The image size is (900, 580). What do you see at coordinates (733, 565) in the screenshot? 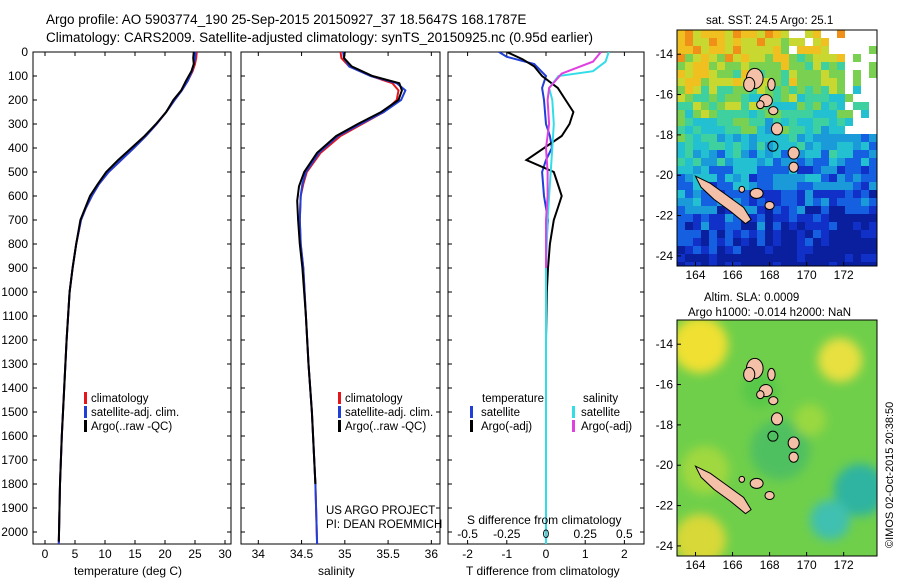
I see `map-lon-tick-label: 166` at bounding box center [733, 565].